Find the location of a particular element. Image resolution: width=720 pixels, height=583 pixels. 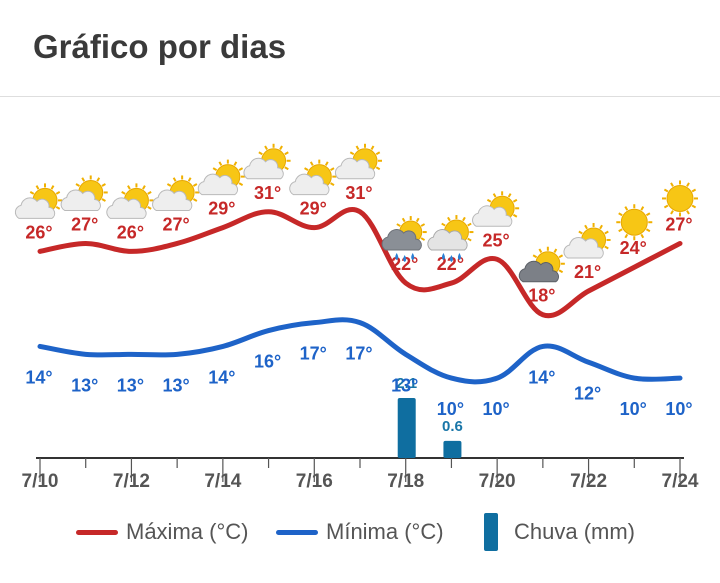

legend-item-max: Máxima (°C) is located at coordinates (162, 532).